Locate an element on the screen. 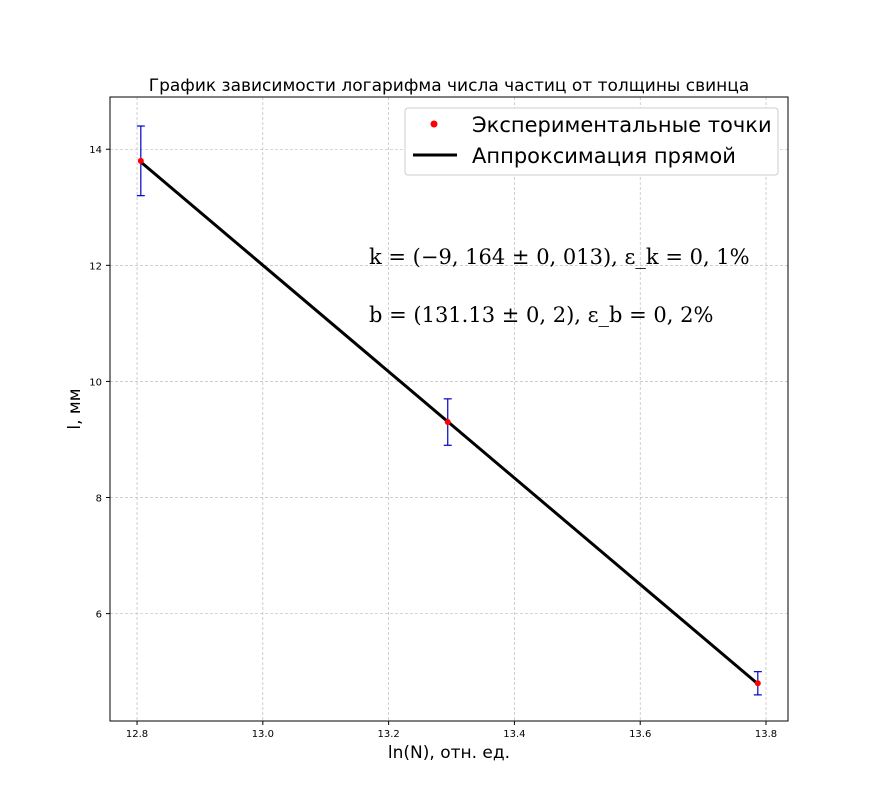  annotation-b: b = (131.13 ± 0, 2), ε_b = 0, 2% is located at coordinates (541, 315).